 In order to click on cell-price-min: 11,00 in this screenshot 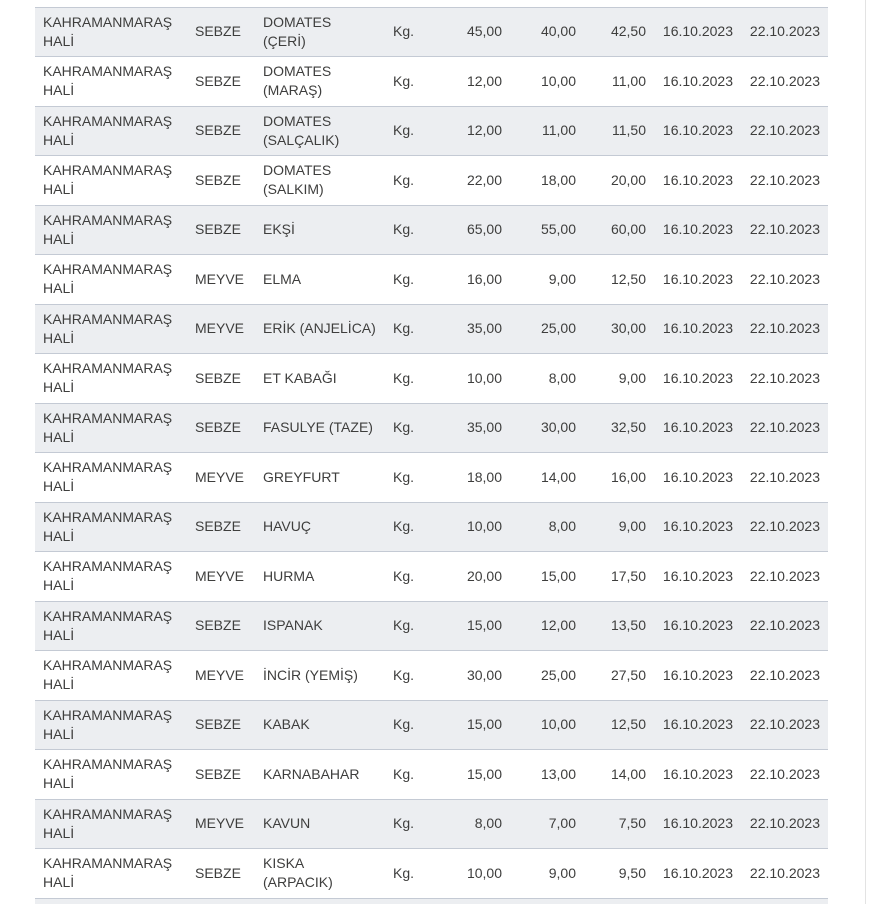, I will do `click(547, 130)`.